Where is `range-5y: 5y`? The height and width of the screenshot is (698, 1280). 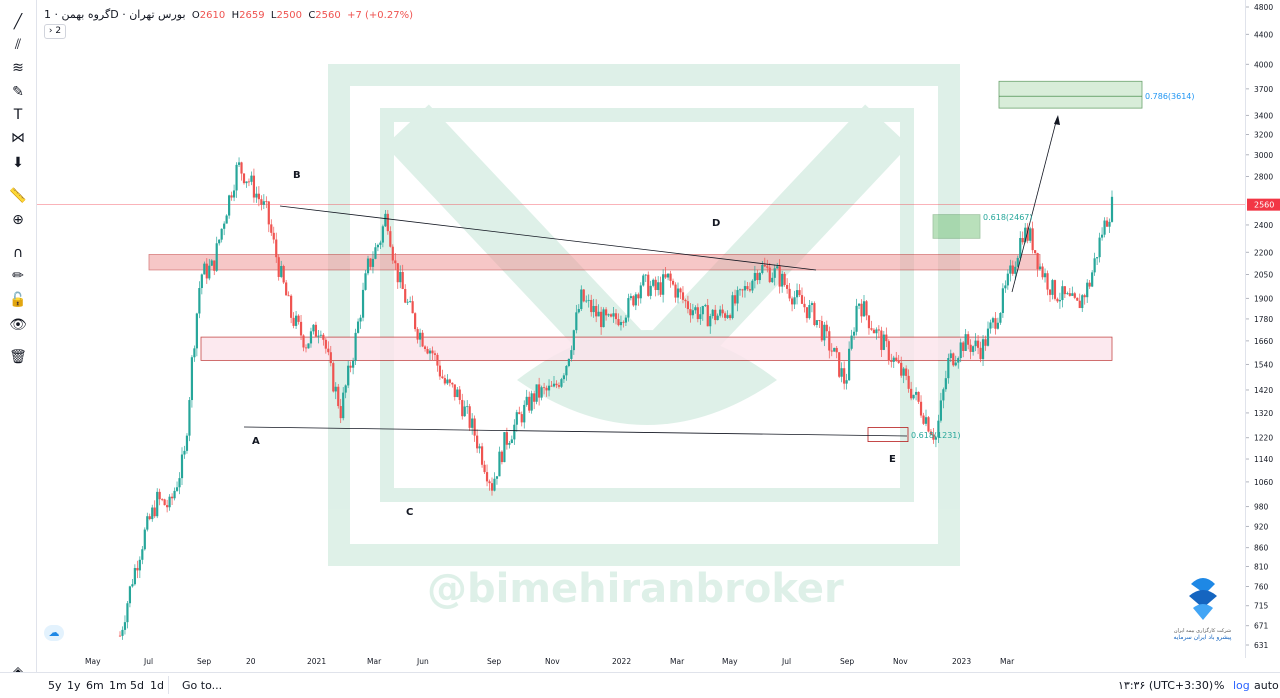 range-5y: 5y is located at coordinates (55, 685).